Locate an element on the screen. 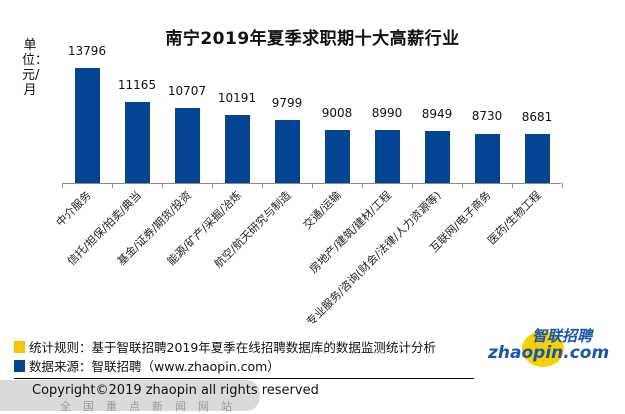 Image resolution: width=625 pixels, height=414 pixels. bar-value-label: 8990 is located at coordinates (387, 113).